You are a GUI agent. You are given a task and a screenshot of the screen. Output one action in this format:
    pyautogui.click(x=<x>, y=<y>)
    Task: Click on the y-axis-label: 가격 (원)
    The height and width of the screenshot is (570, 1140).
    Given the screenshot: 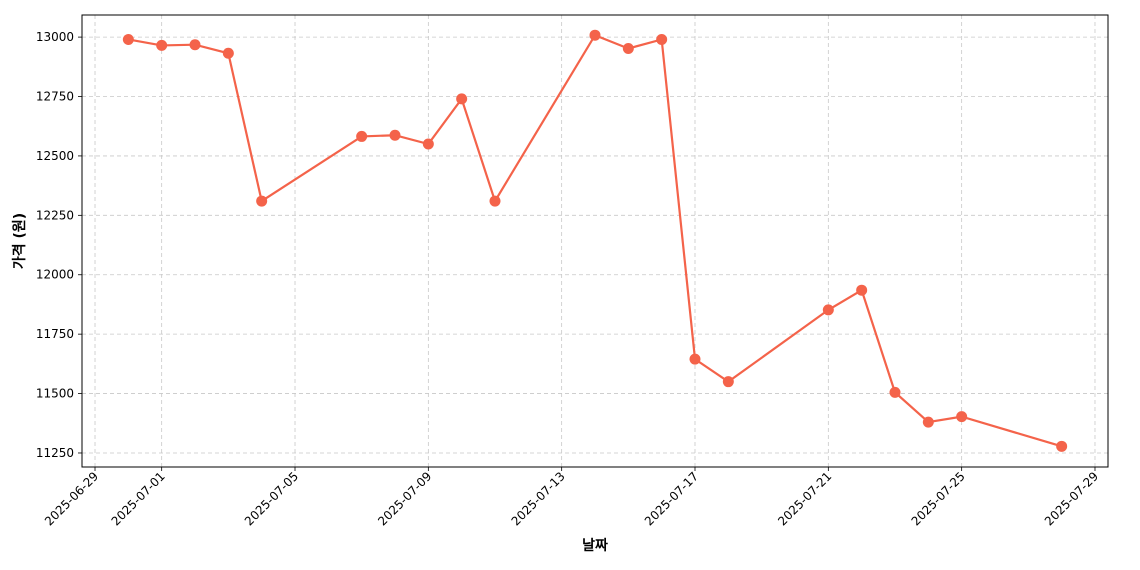 What is the action you would take?
    pyautogui.click(x=19, y=241)
    